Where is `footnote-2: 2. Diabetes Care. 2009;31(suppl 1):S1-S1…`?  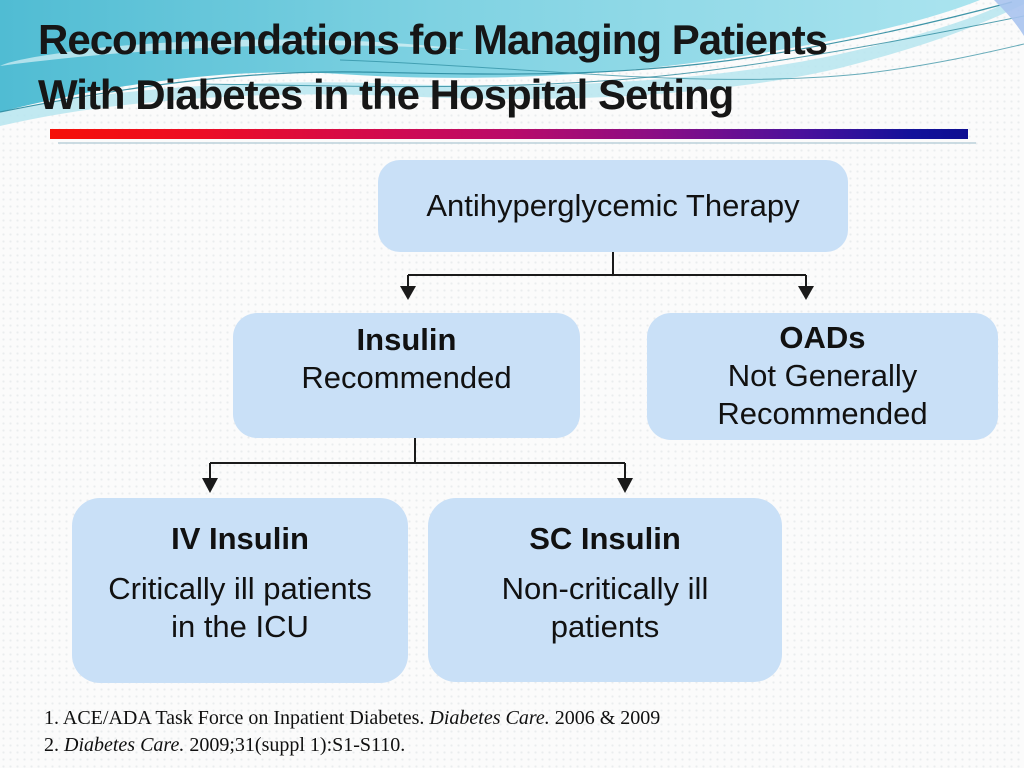 footnote-2: 2. Diabetes Care. 2009;31(suppl 1):S1-S1… is located at coordinates (394, 745).